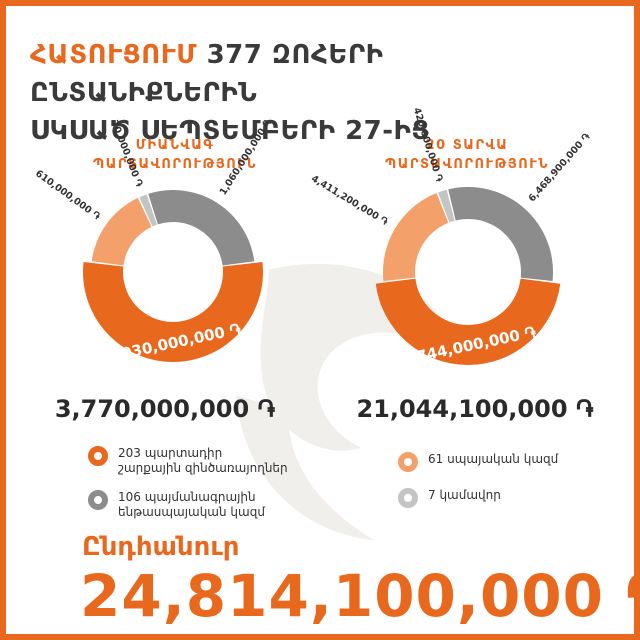 This screenshot has width=640, height=640. What do you see at coordinates (475, 409) in the screenshot?
I see `chart-total-20-year: 21,044,100,000 ֏` at bounding box center [475, 409].